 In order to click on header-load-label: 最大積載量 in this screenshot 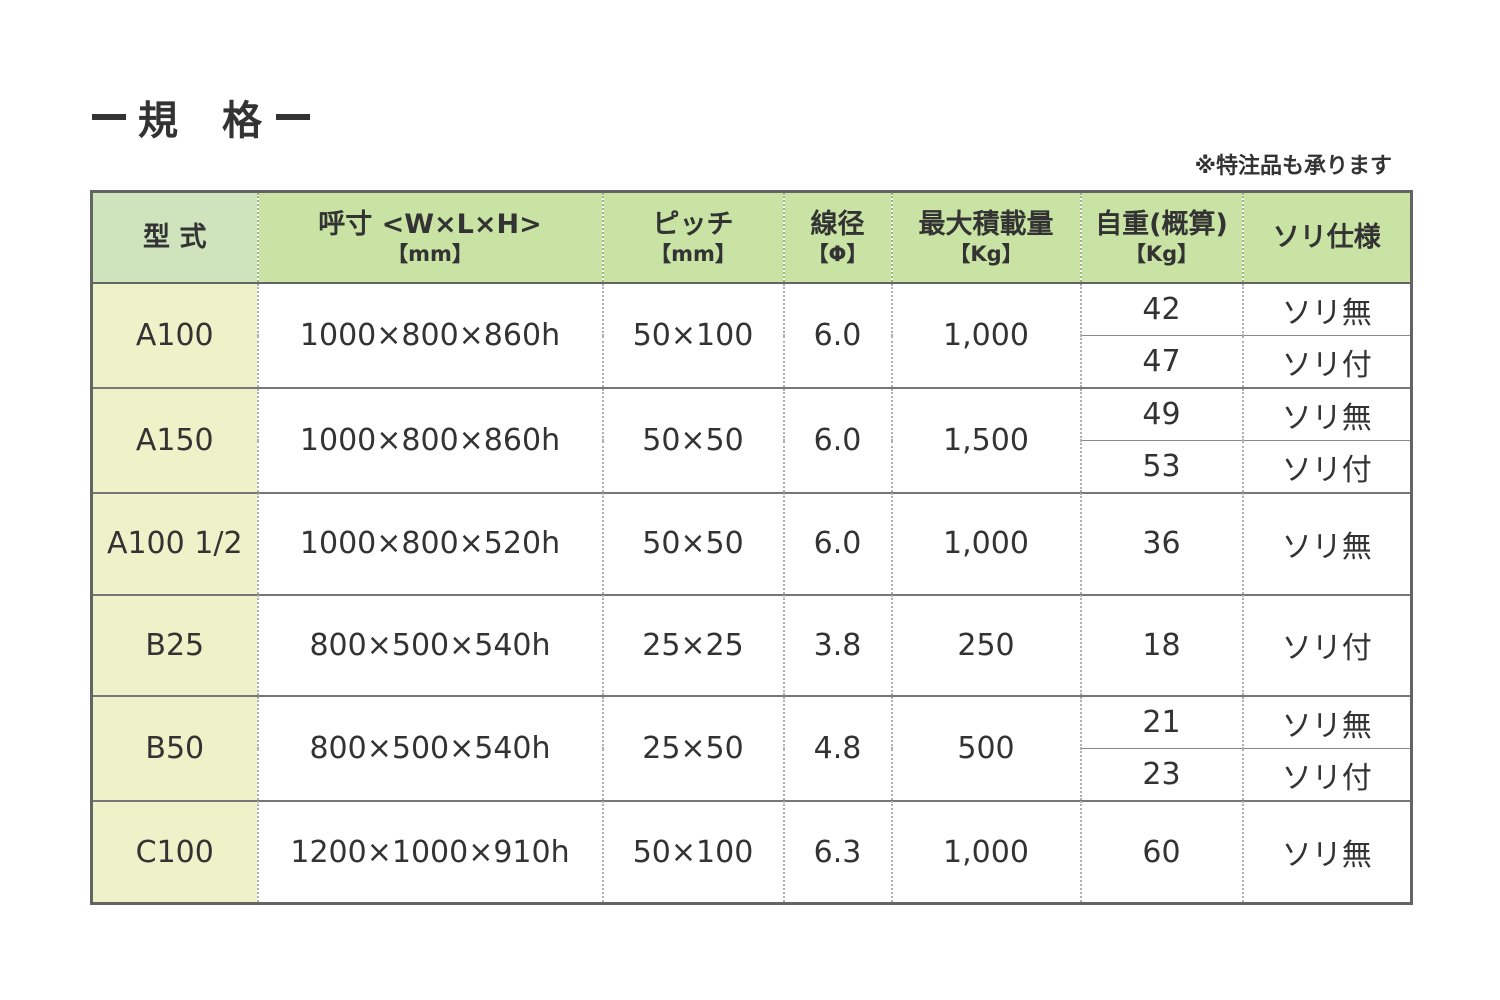, I will do `click(986, 224)`.